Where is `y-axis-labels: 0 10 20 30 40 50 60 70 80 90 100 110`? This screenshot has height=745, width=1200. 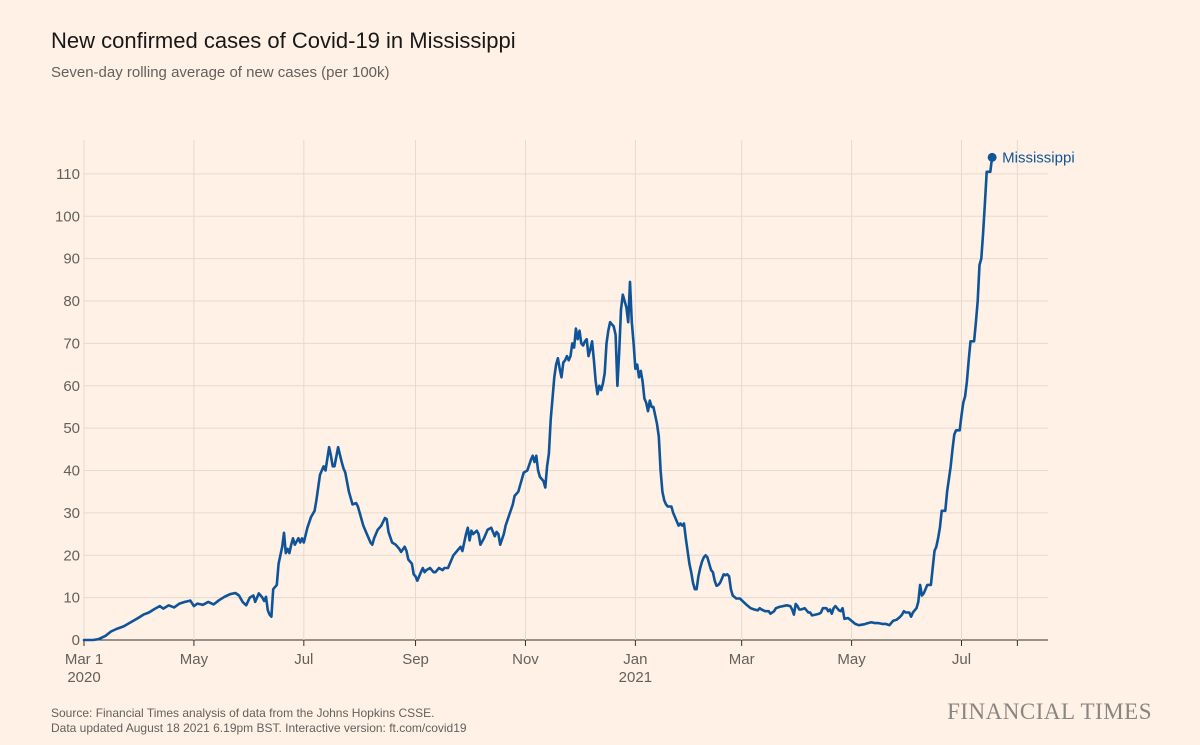
y-axis-labels: 0 10 20 30 40 50 60 70 80 90 100 110 is located at coordinates (67, 407).